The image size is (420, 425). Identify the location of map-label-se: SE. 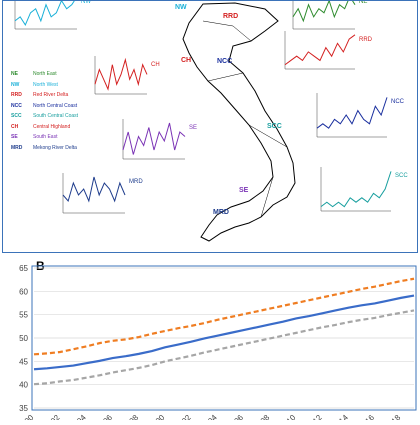
(243, 190).